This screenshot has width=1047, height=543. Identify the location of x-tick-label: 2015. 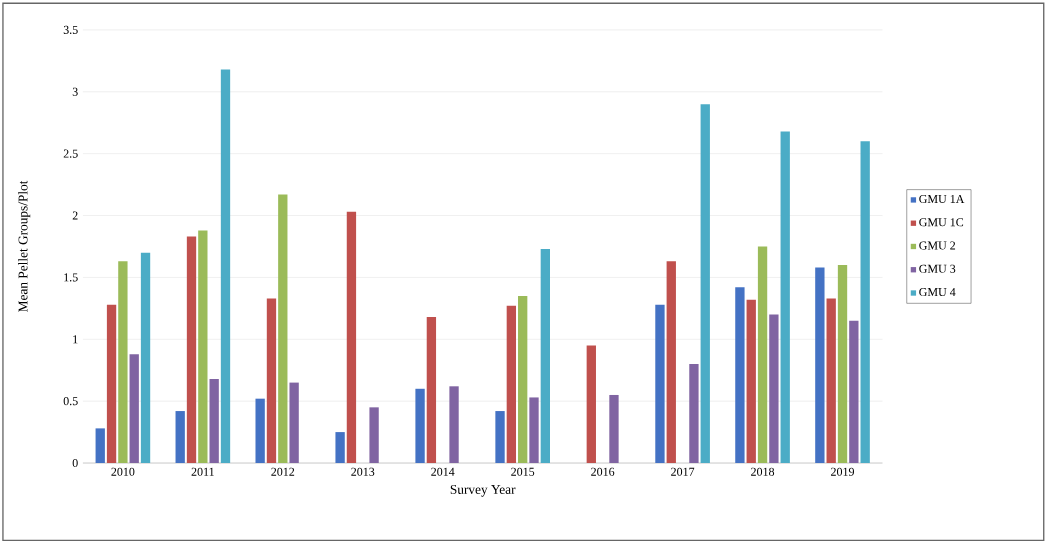
(523, 471).